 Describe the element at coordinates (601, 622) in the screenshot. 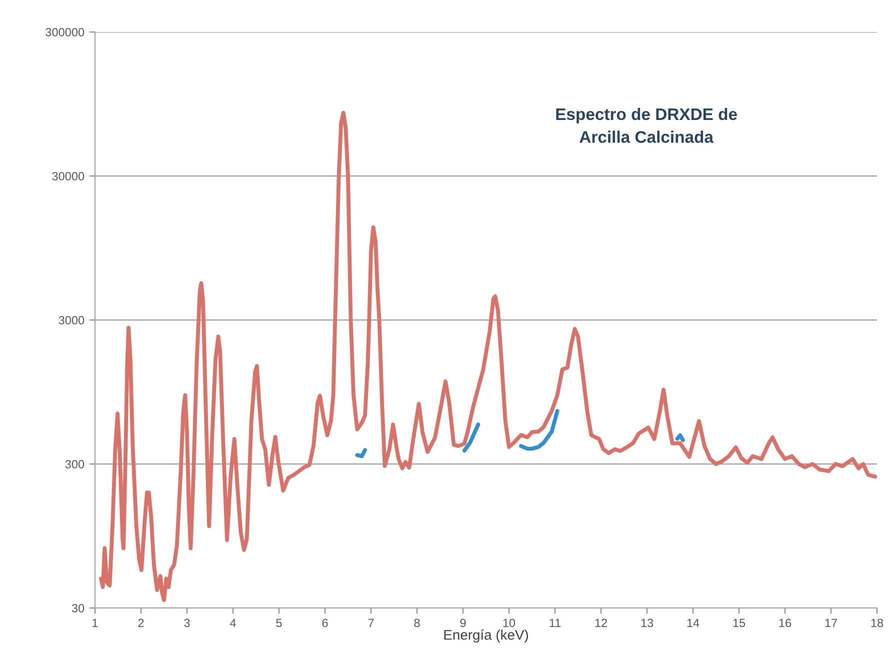

I see `x-tick-label: 12` at that location.